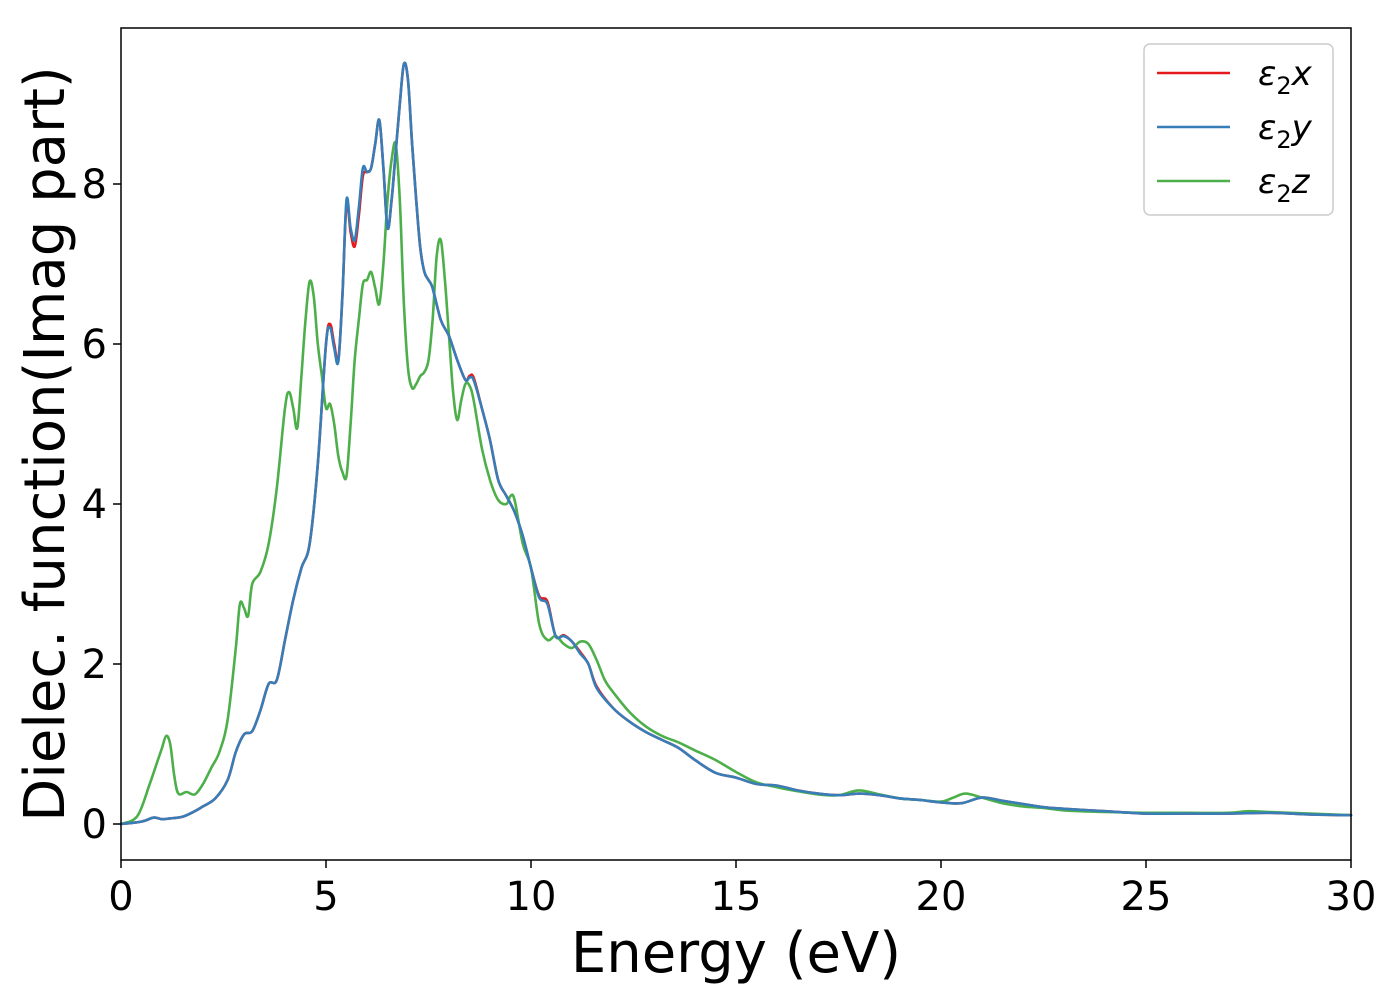 Image resolution: width=1400 pixels, height=1004 pixels. What do you see at coordinates (1301, 182) in the screenshot?
I see `legend-component: z` at bounding box center [1301, 182].